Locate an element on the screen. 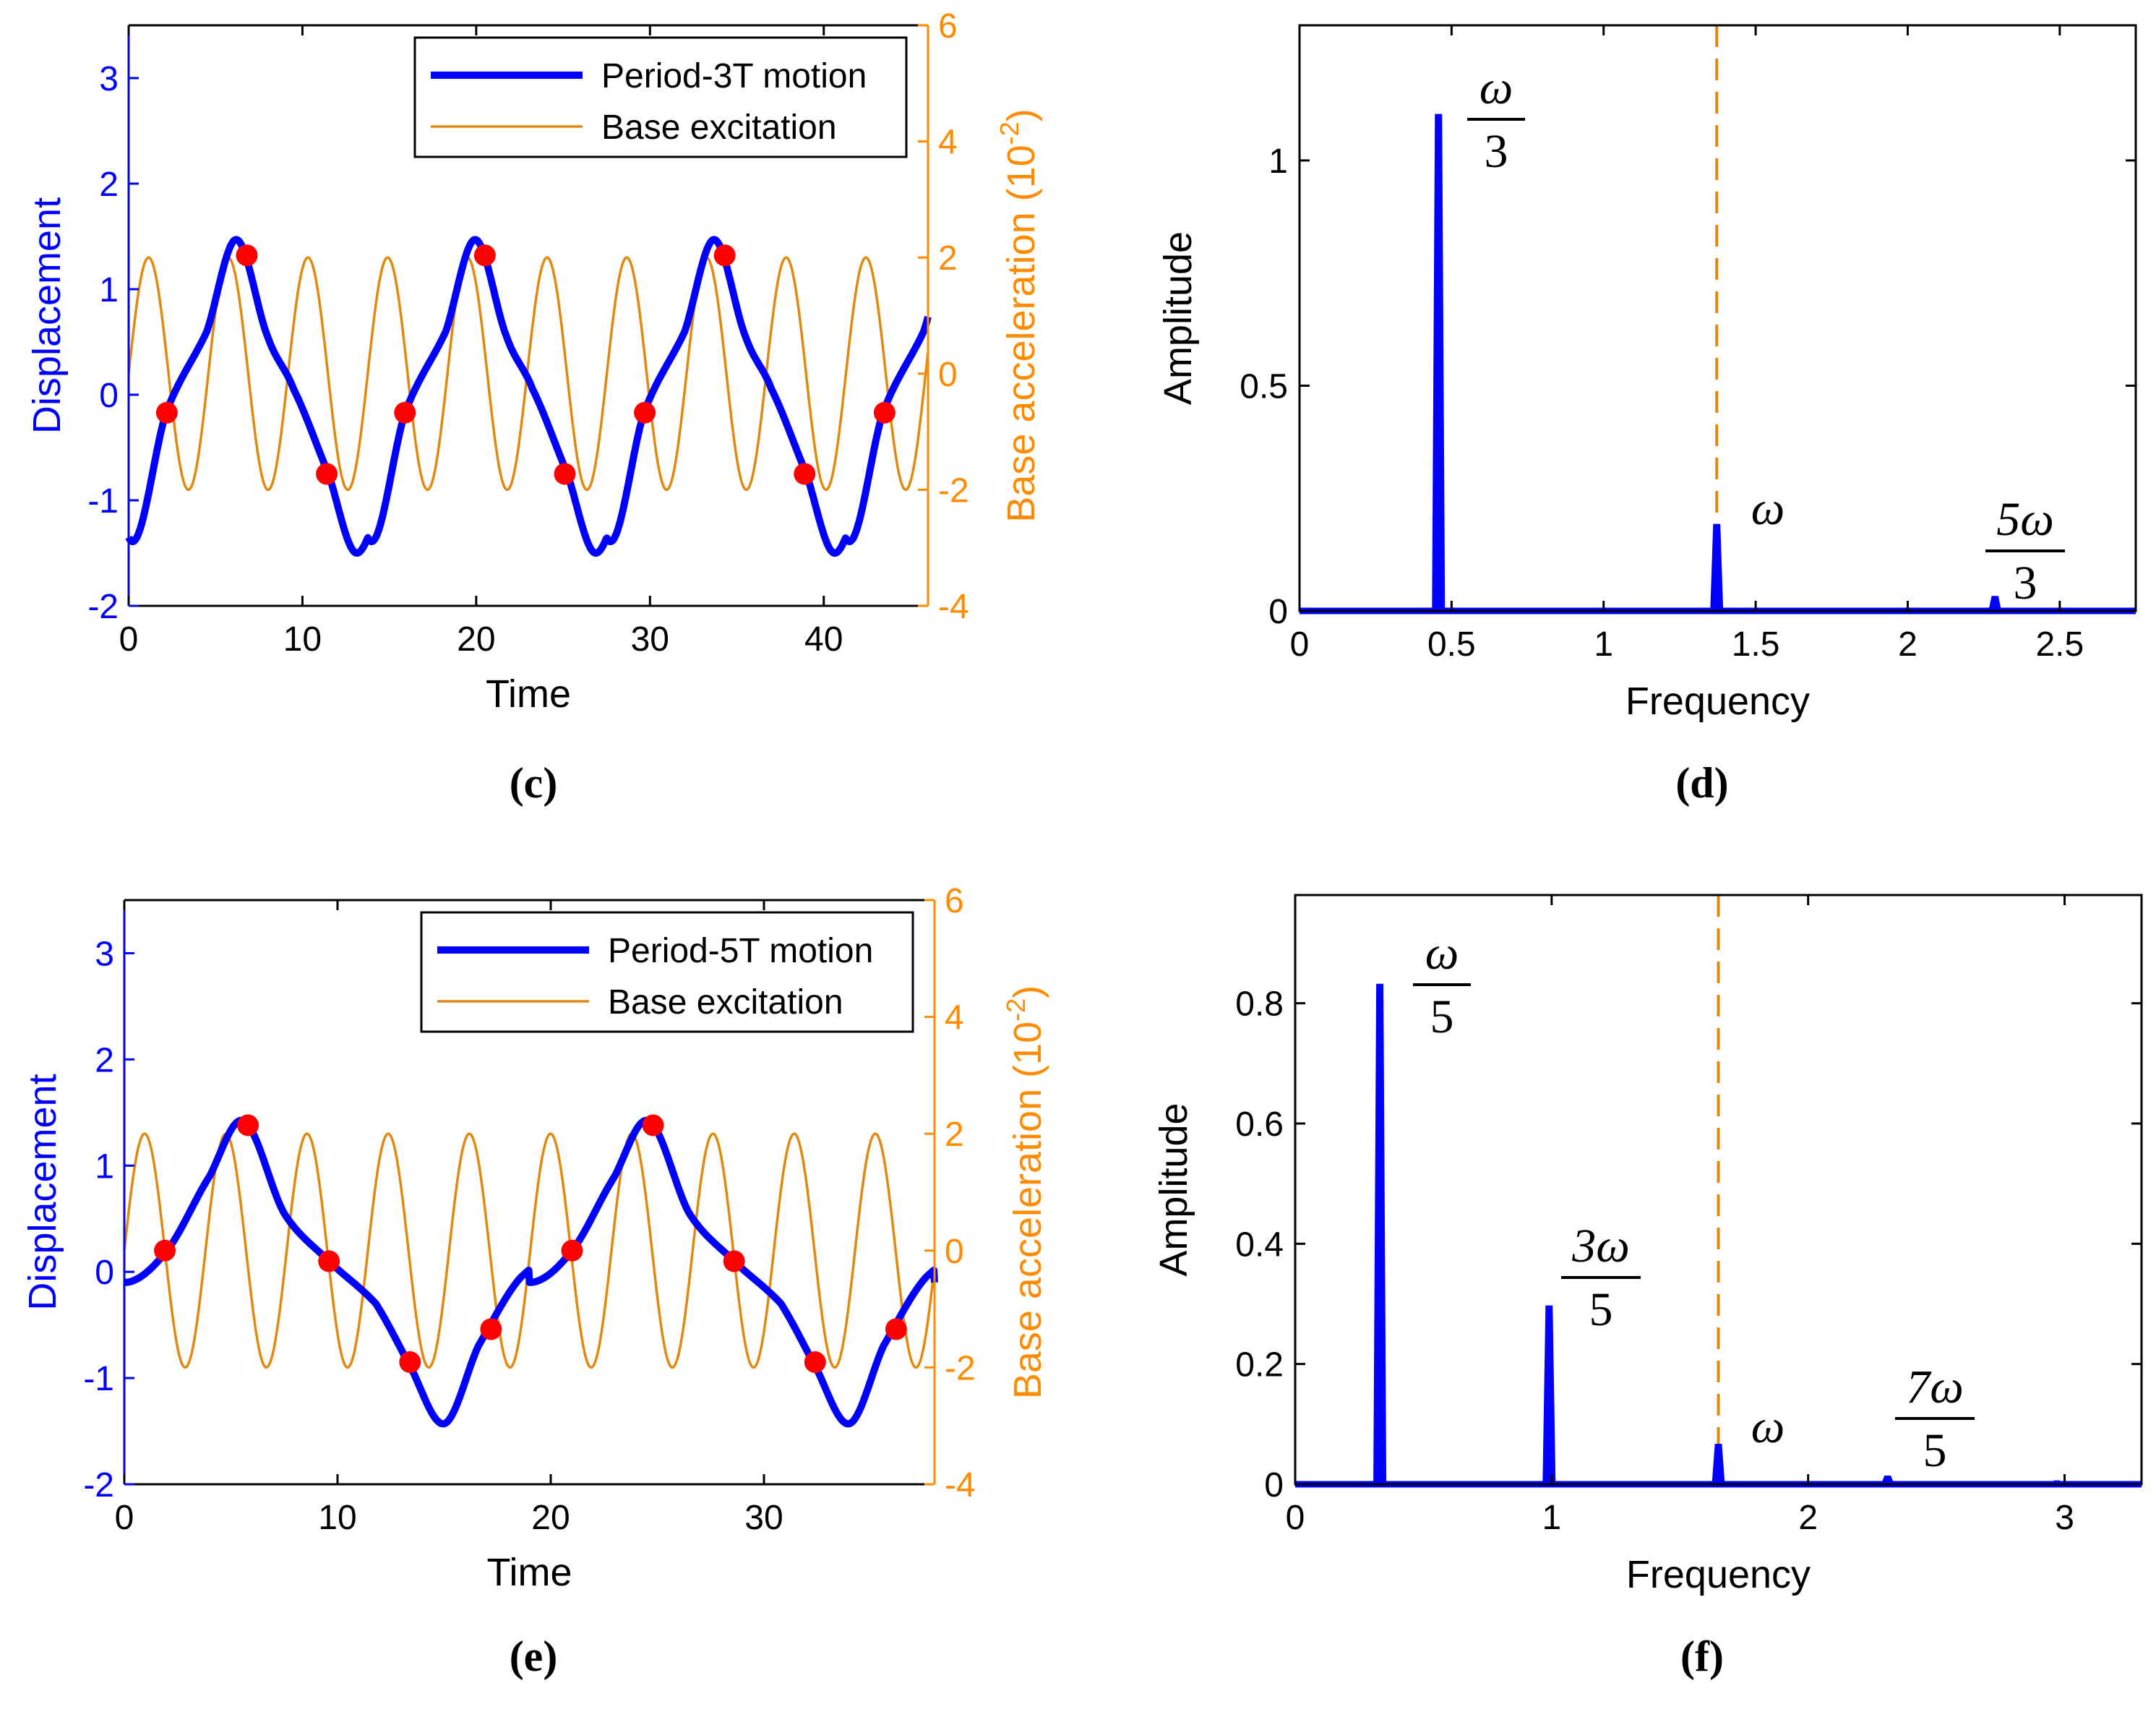 The image size is (2156, 1712). legend-box is located at coordinates (661, 97).